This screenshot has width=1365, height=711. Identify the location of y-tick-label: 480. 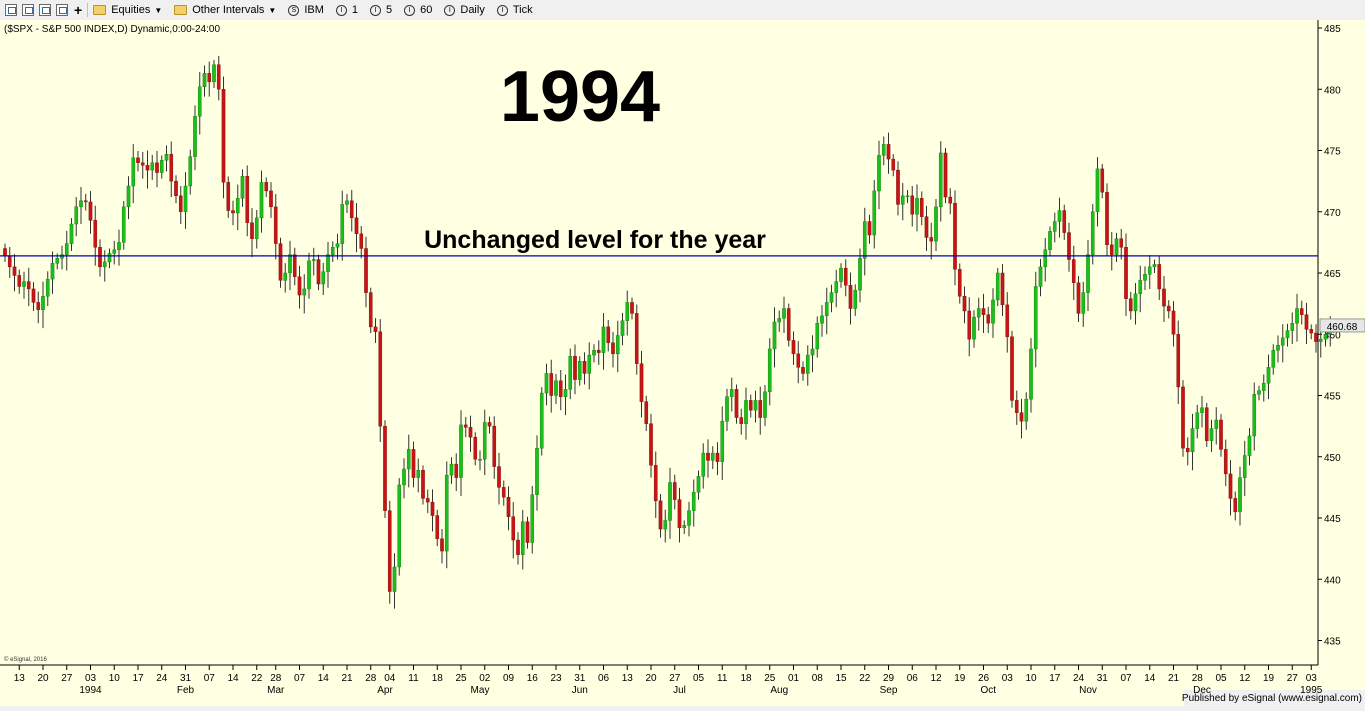
(1332, 90).